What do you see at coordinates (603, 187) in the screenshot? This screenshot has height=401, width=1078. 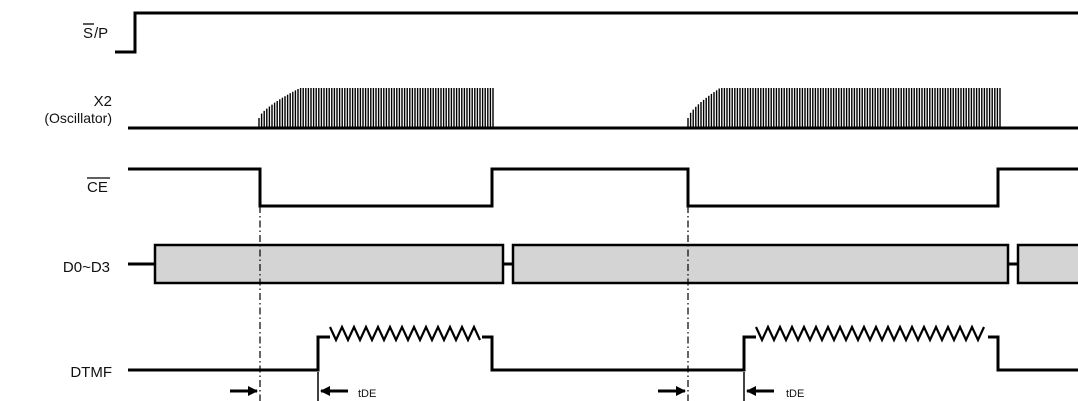 I see `ce-waveform` at bounding box center [603, 187].